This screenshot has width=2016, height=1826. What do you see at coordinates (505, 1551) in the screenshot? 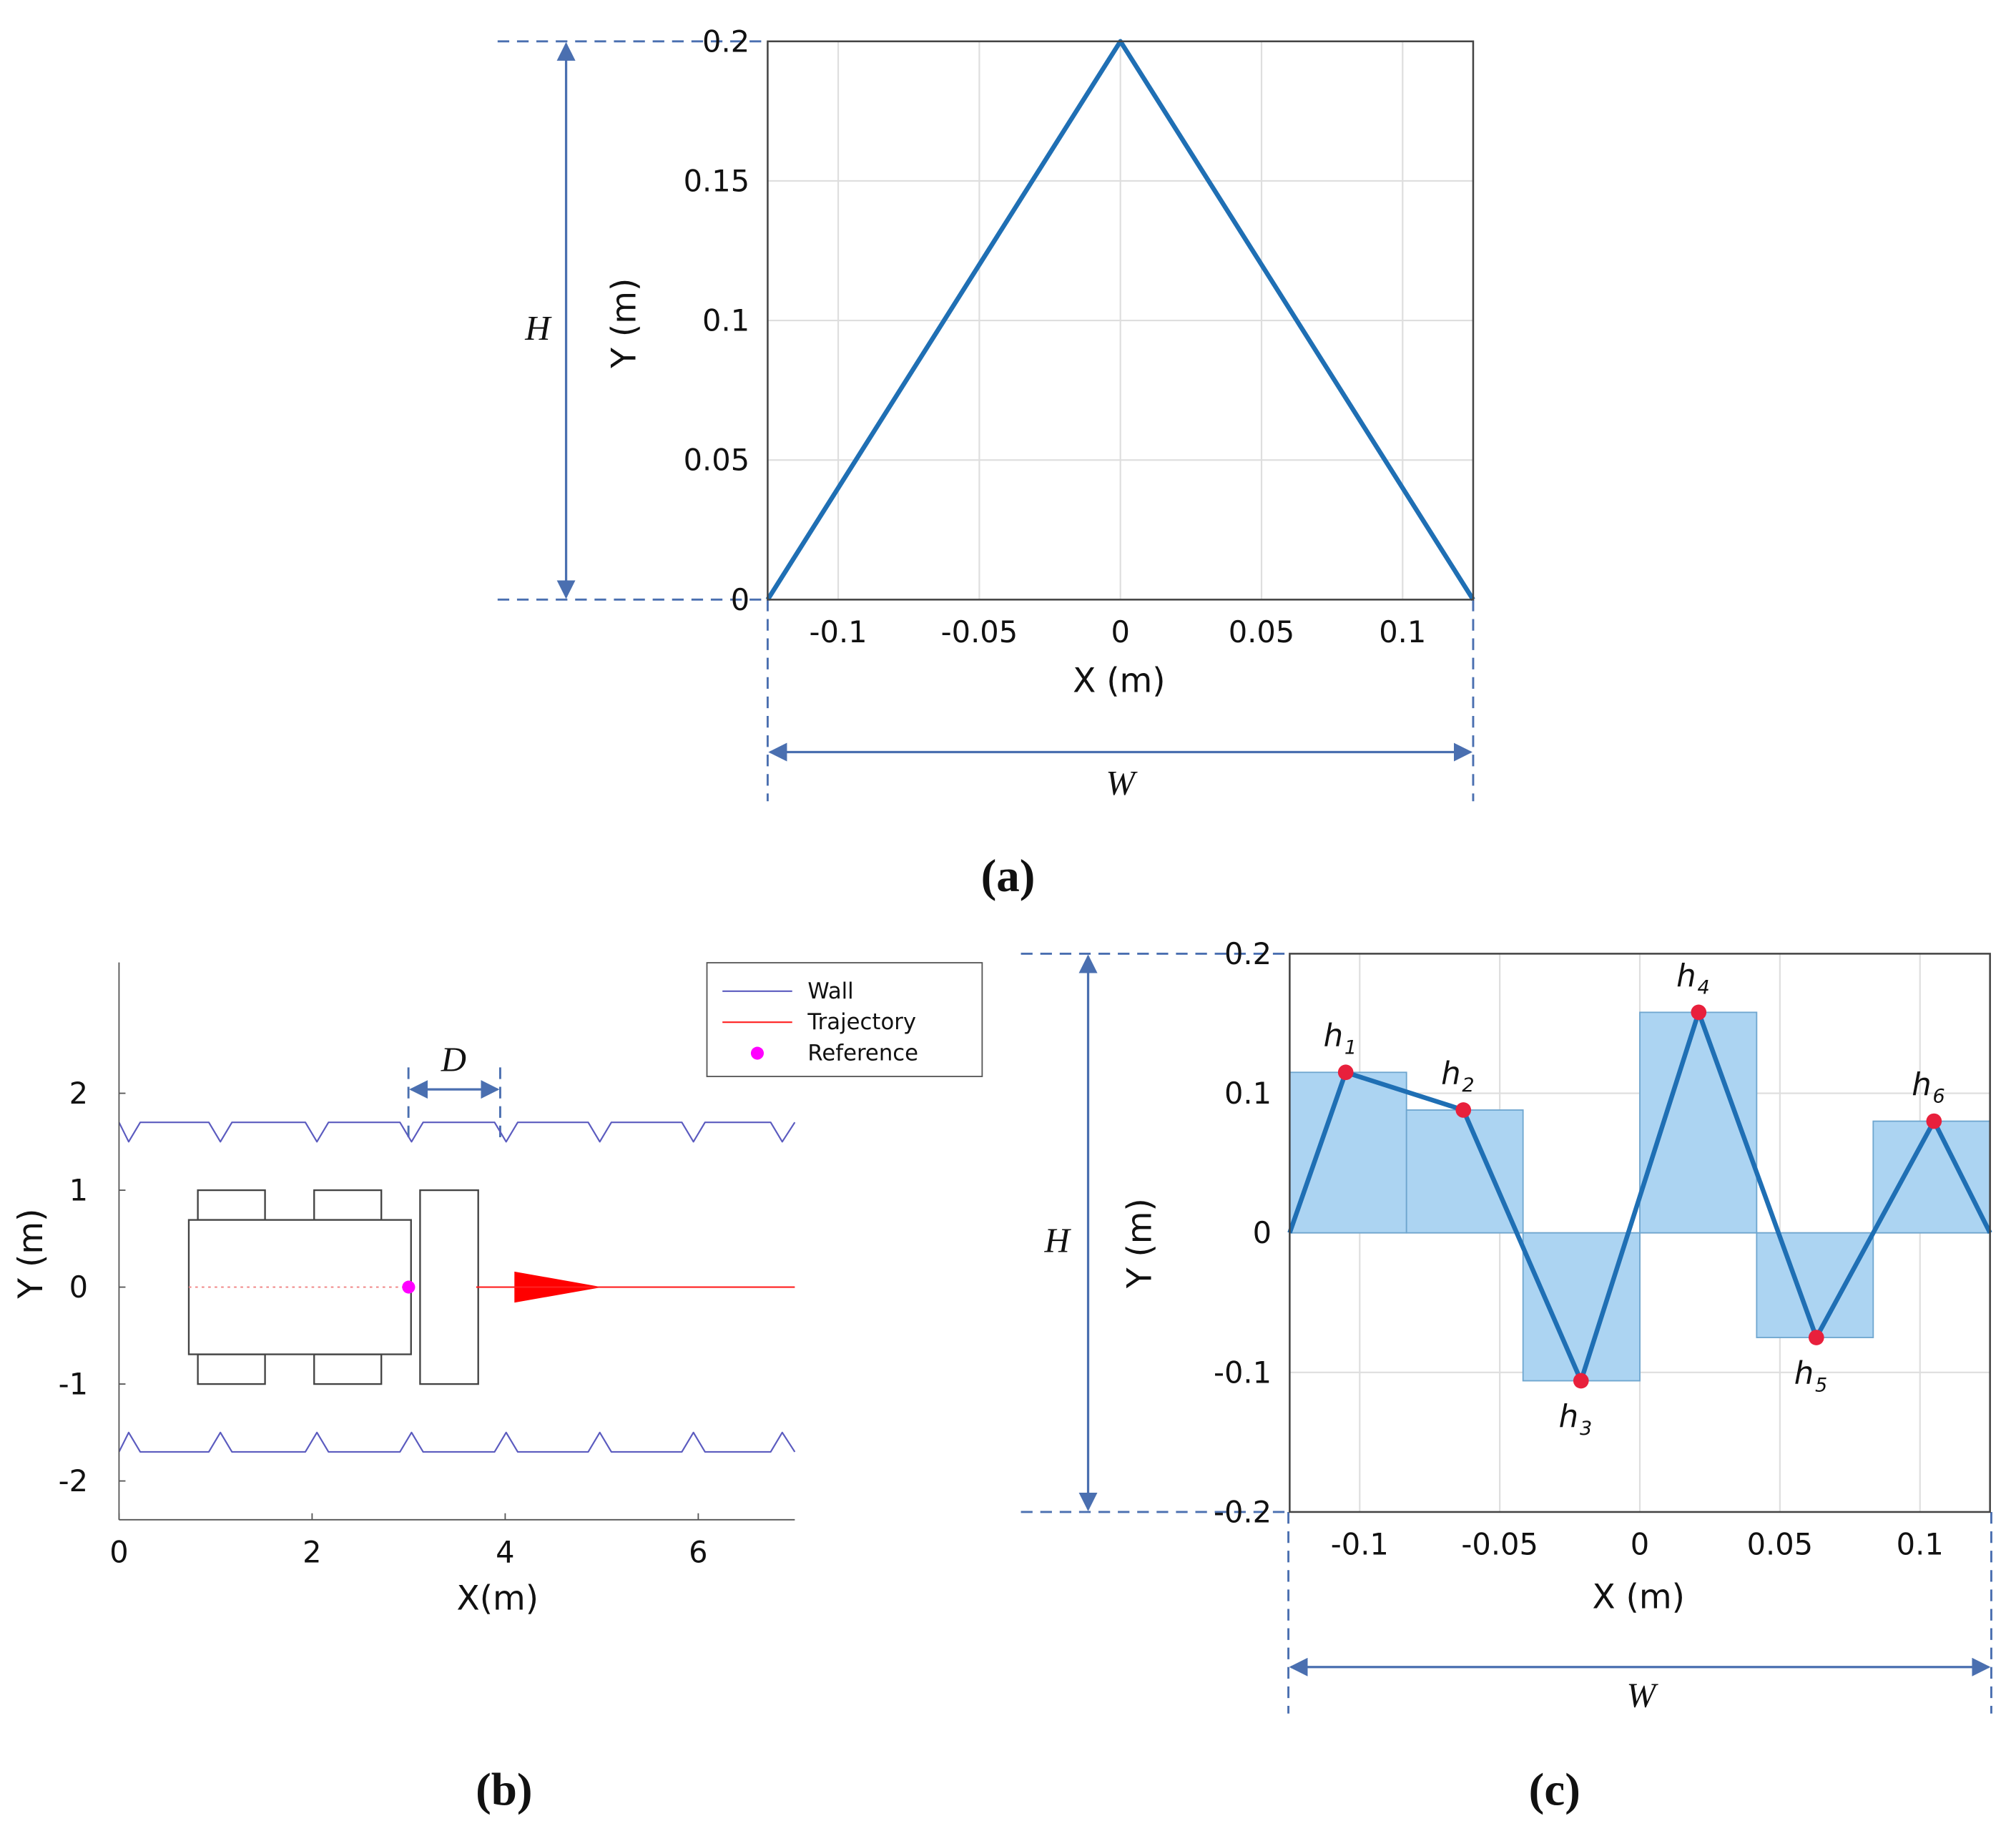
I see `x-tick-label: 4` at bounding box center [505, 1551].